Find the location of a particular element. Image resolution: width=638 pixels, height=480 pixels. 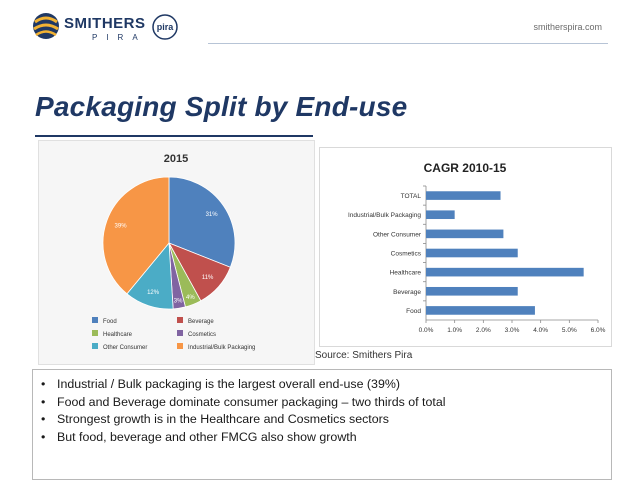

logo-sub-text: PIRA is located at coordinates (119, 37).